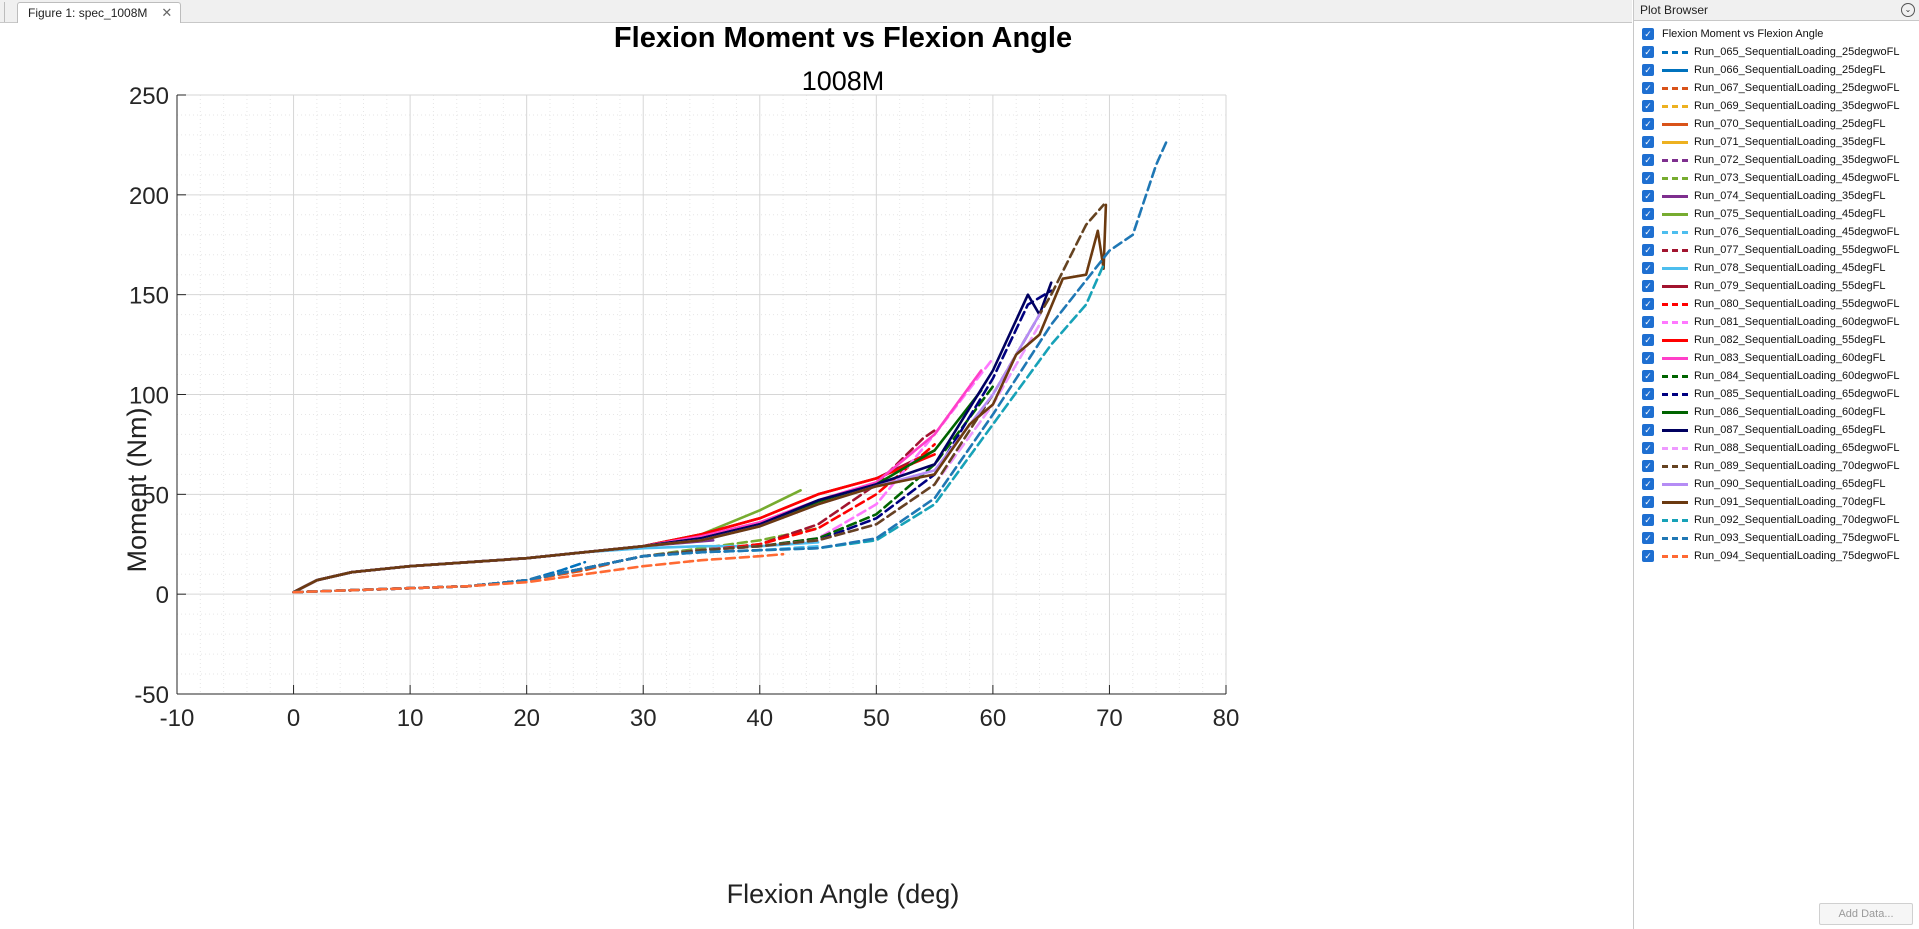 The height and width of the screenshot is (929, 1919). I want to click on browser-item-series-16: ✓ Run_081_SequentialLoading_60degwoFL, so click(1776, 322).